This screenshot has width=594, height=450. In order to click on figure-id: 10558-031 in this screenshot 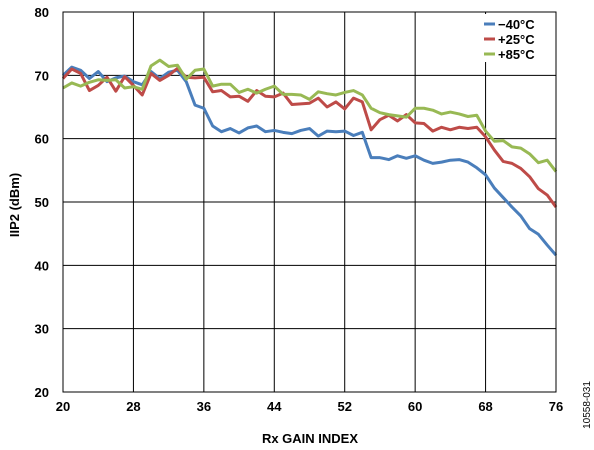, I will do `click(587, 405)`.